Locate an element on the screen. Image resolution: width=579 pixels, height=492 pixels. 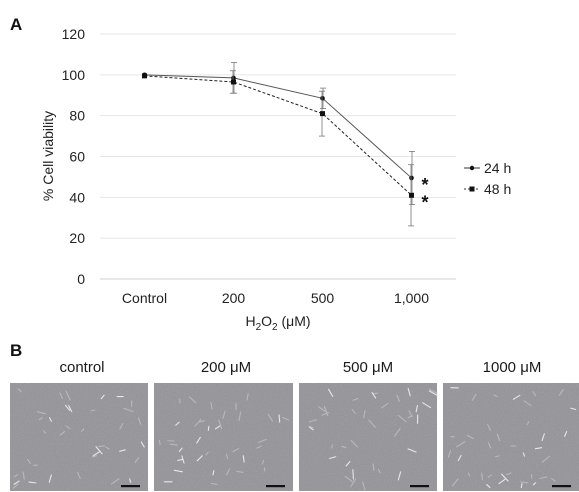
y-tick-label-6: 120 is located at coordinates (74, 34).